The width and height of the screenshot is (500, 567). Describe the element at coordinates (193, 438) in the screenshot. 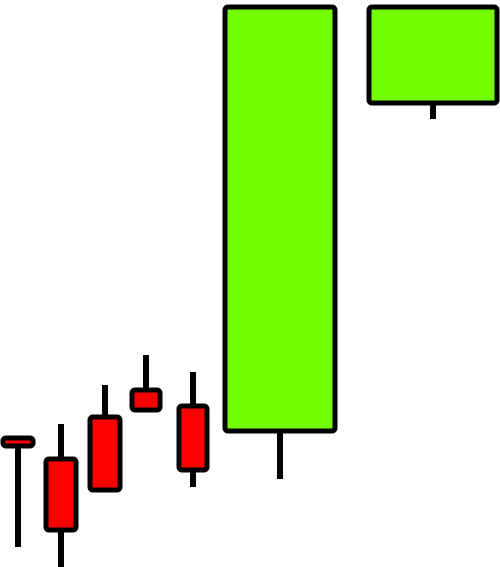

I see `candle-5-body` at that location.